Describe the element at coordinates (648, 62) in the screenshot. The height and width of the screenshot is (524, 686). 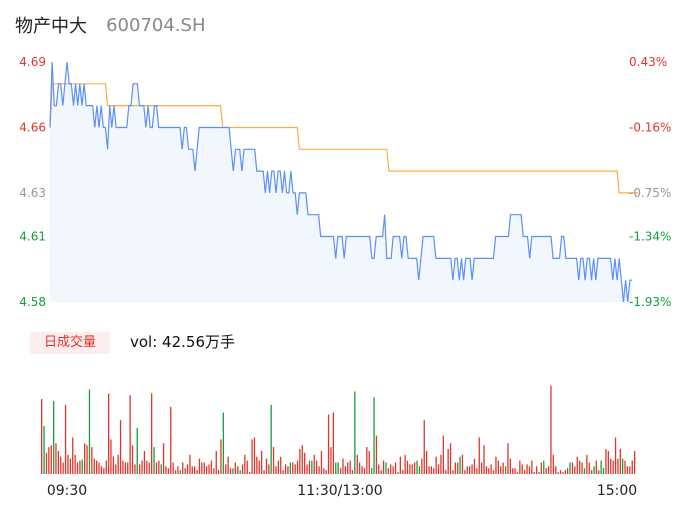
I see `pct-tick-label: 0.43%` at that location.